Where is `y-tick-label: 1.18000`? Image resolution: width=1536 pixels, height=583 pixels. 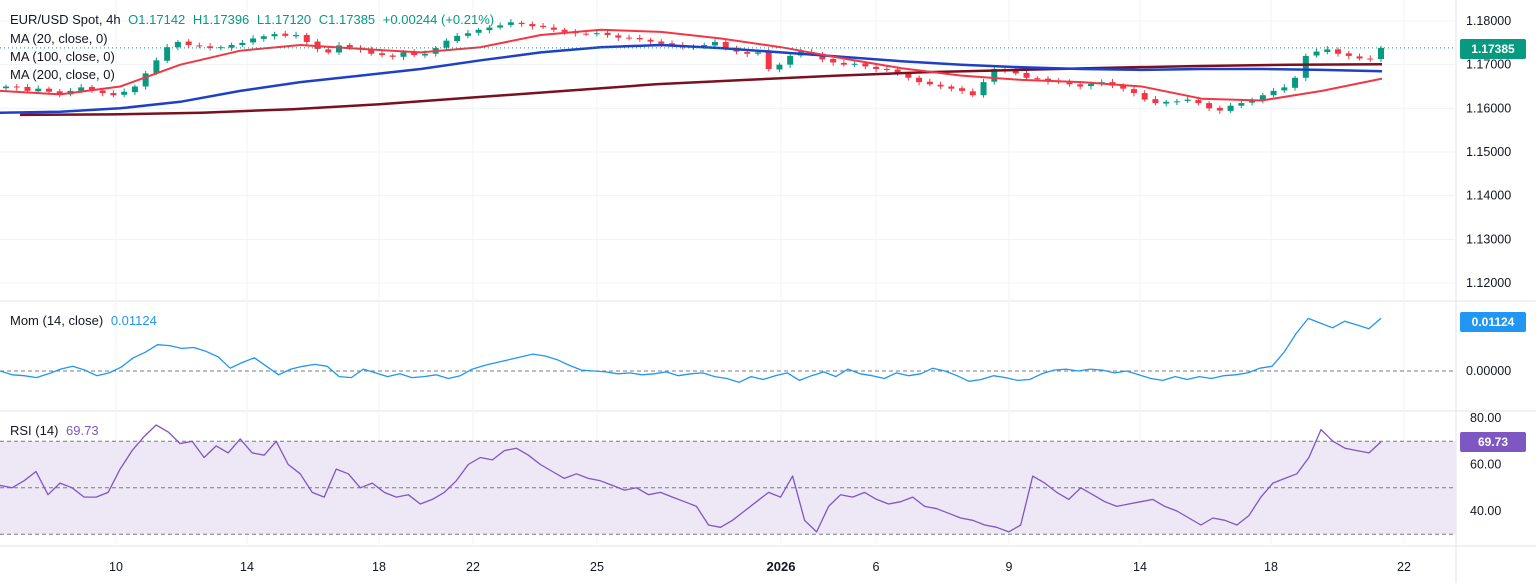
y-tick-label: 1.18000 is located at coordinates (1488, 21).